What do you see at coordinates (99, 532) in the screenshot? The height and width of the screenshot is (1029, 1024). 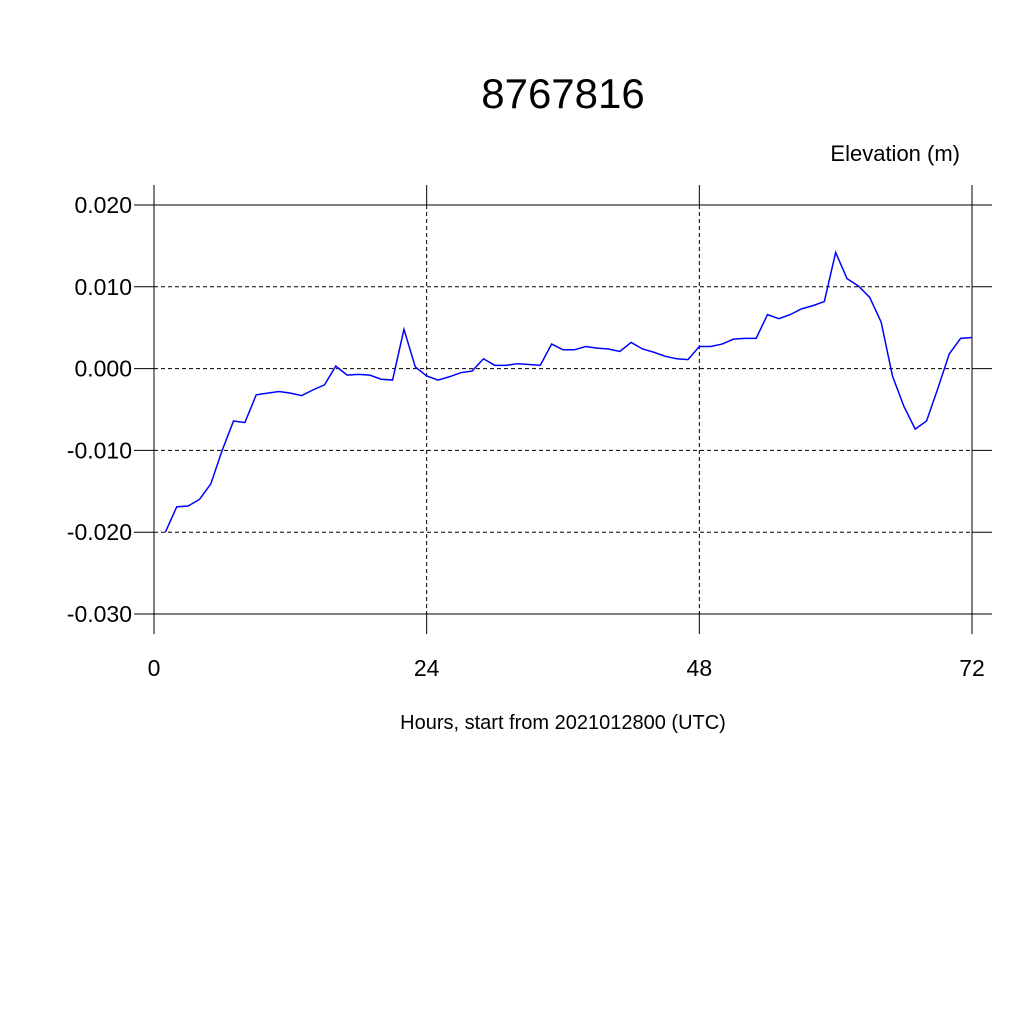 I see `y-tick-label: -0.020` at bounding box center [99, 532].